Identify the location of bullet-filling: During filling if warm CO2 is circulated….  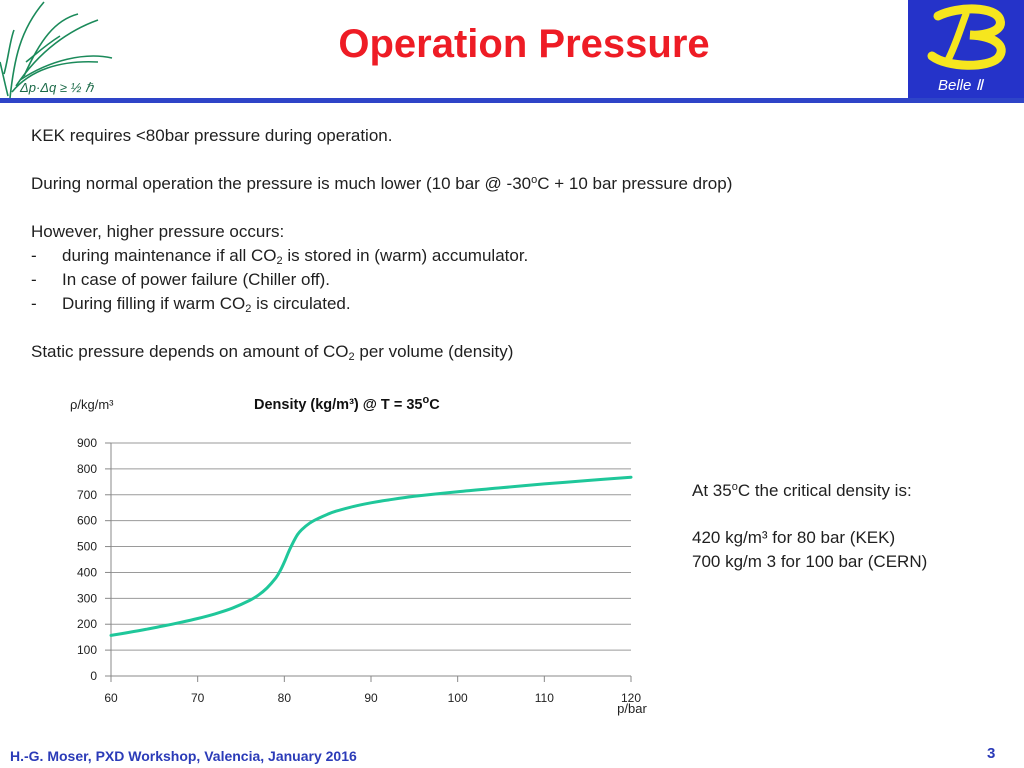
(206, 304).